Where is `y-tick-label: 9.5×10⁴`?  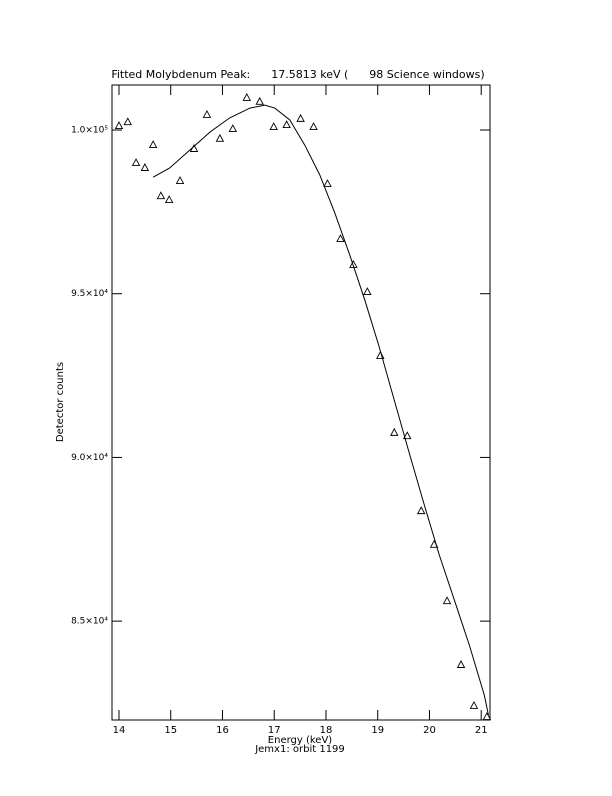 y-tick-label: 9.5×10⁴ is located at coordinates (89, 294).